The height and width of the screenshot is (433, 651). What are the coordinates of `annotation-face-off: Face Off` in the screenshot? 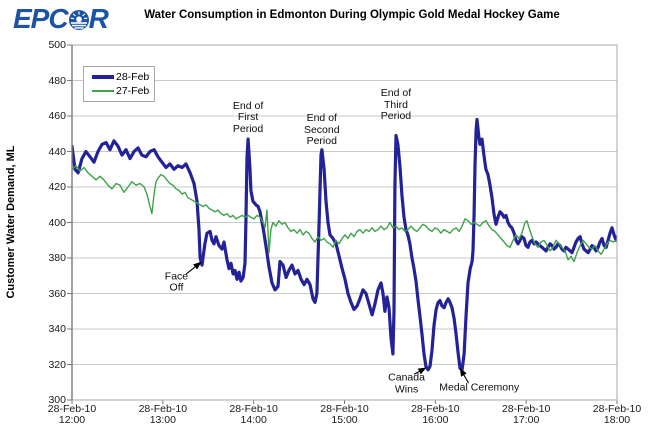 It's located at (176, 282).